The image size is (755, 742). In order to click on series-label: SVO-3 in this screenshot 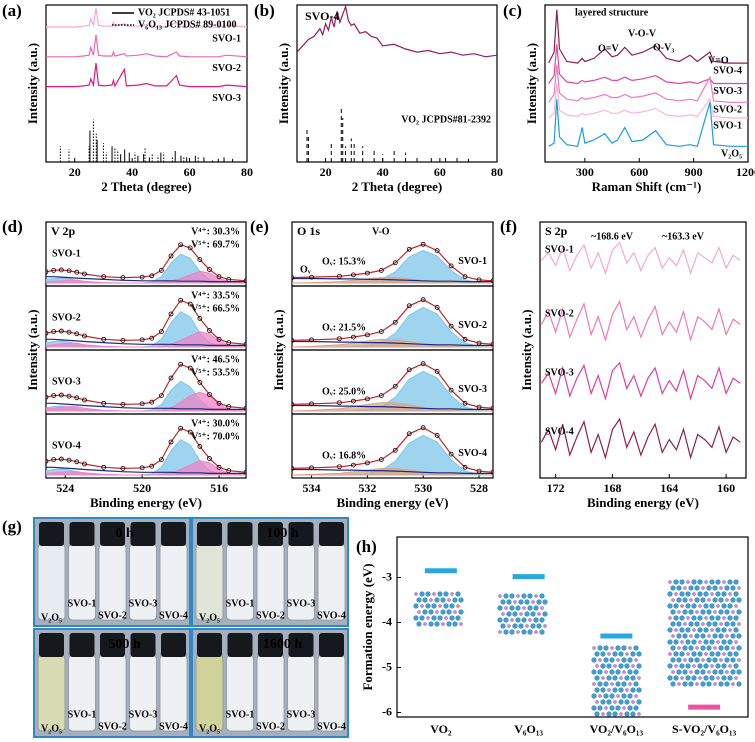, I will do `click(226, 98)`.